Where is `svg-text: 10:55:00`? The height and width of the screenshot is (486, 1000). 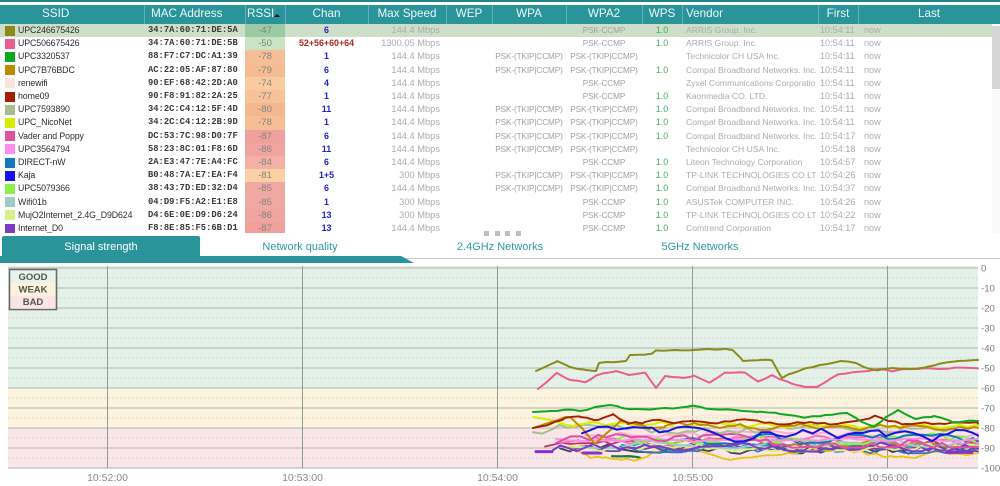 svg-text: 10:55:00 is located at coordinates (692, 478).